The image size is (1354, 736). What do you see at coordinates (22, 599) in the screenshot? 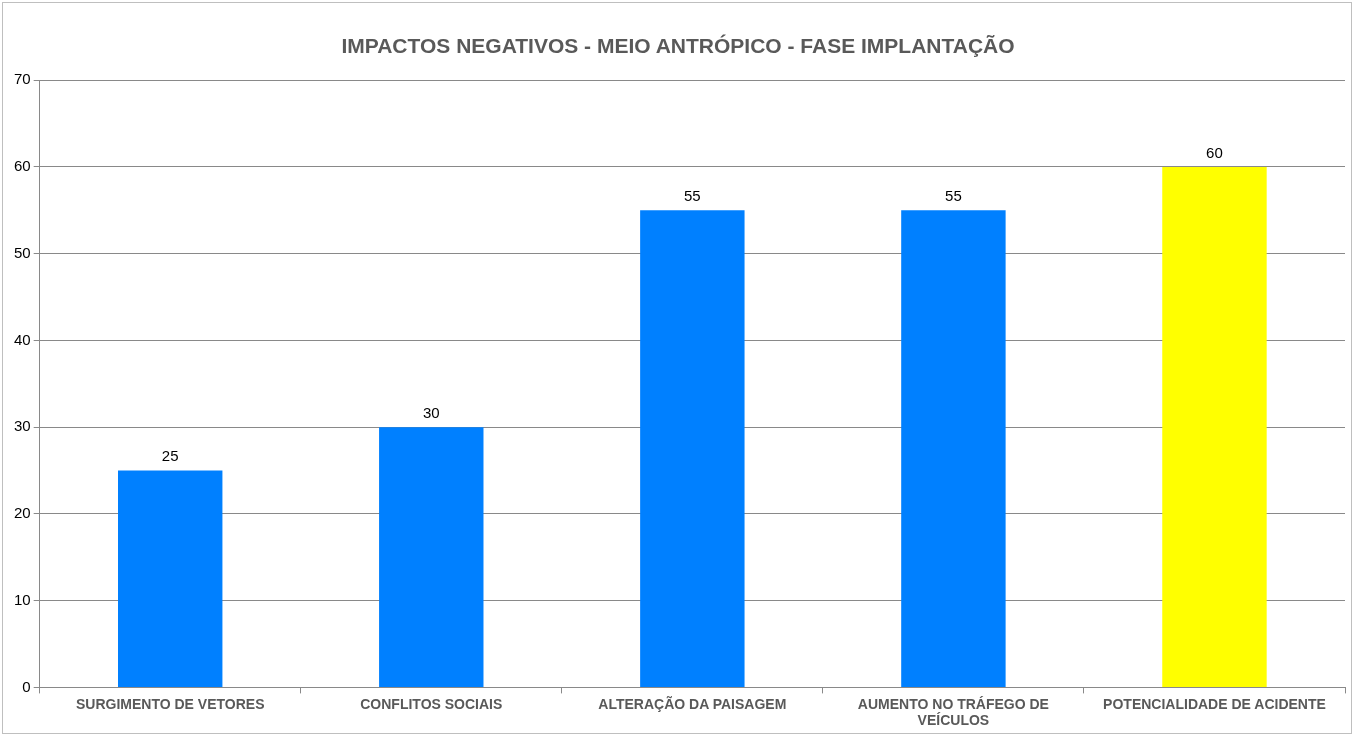
I see `y-tick-label: 10` at bounding box center [22, 599].